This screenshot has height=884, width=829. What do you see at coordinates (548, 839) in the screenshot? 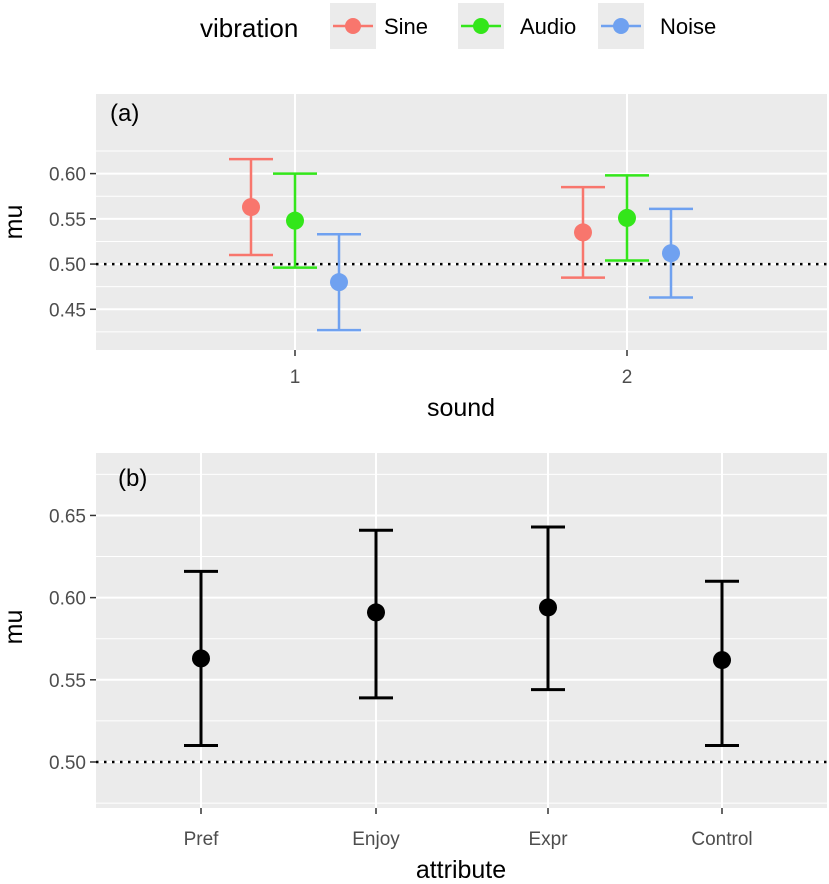
I see `x-tick-label: Expr` at bounding box center [548, 839].